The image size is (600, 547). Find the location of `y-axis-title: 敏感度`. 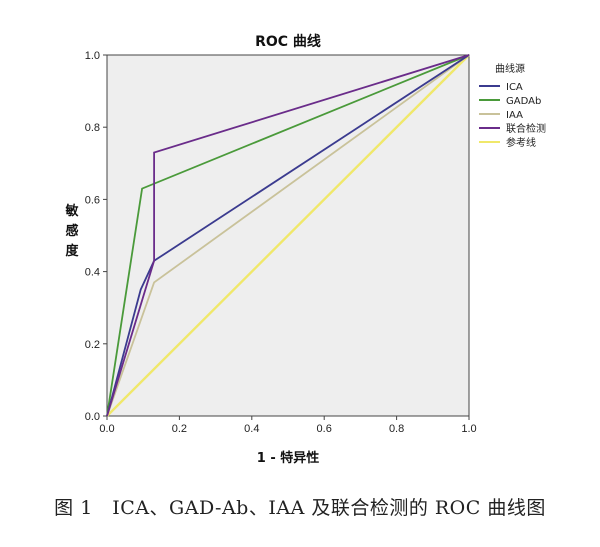

y-axis-title: 敏感度 is located at coordinates (71, 231).